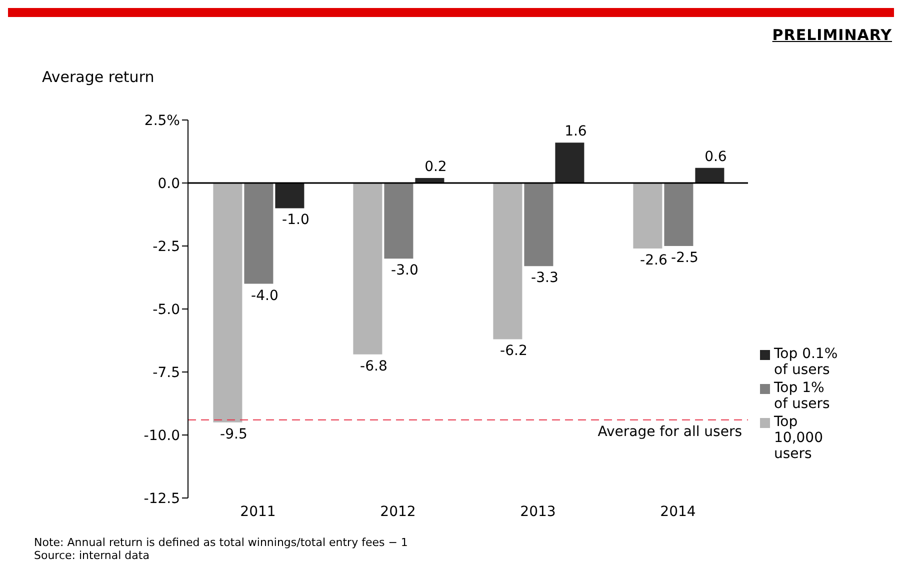 This screenshot has height=573, width=904. What do you see at coordinates (162, 498) in the screenshot?
I see `y-tick-label: -12.5` at bounding box center [162, 498].